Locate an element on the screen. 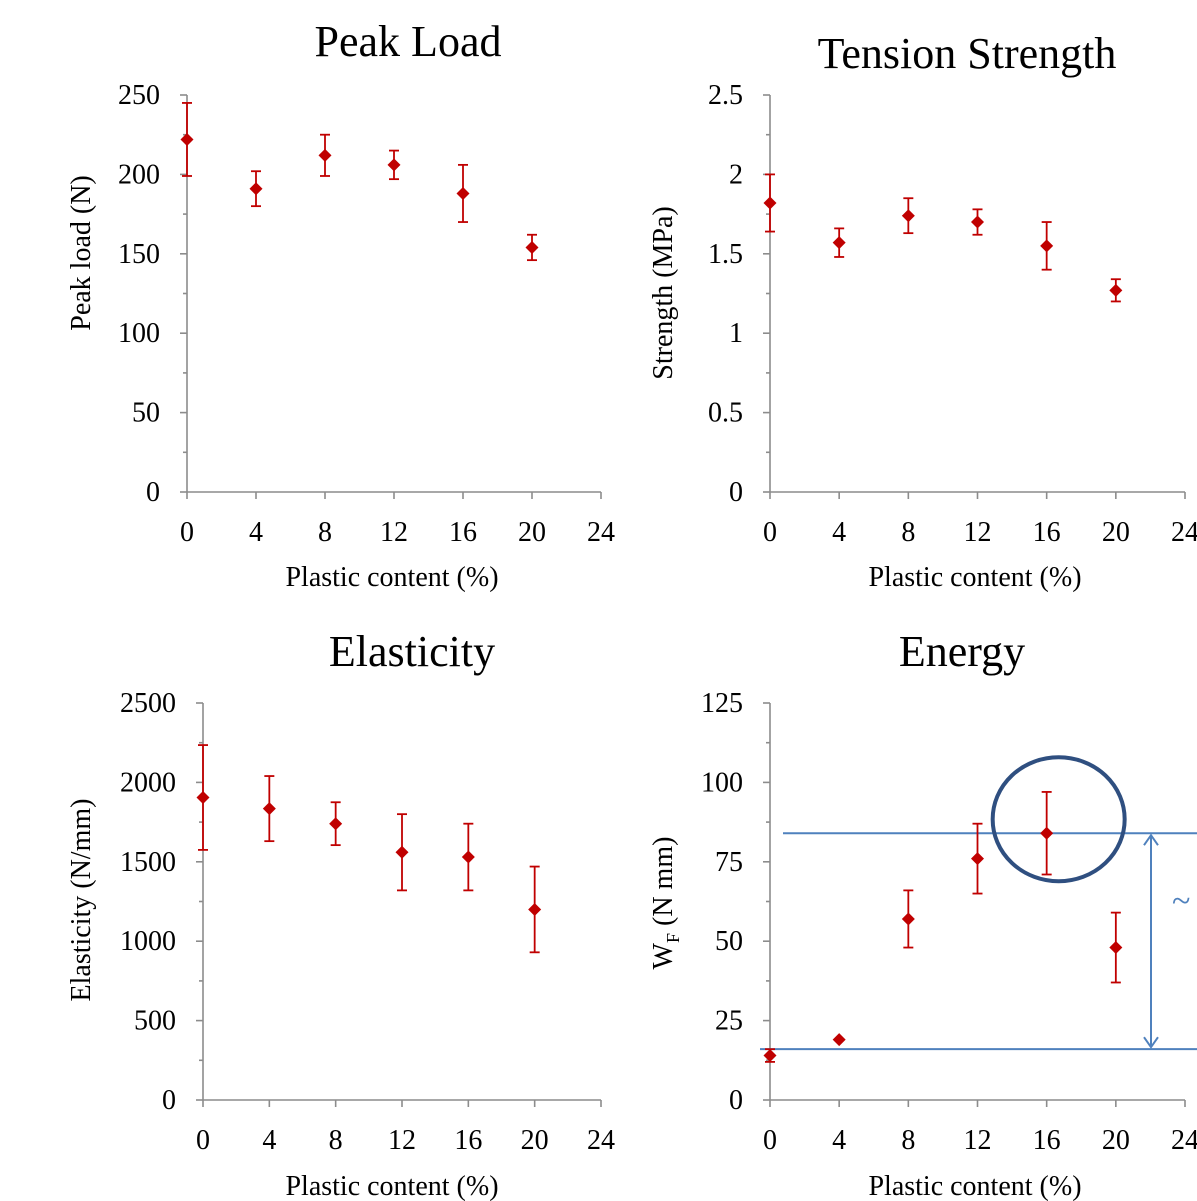 Image resolution: width=1197 pixels, height=1201 pixels. y-tick-label: 1.5 is located at coordinates (725, 254).